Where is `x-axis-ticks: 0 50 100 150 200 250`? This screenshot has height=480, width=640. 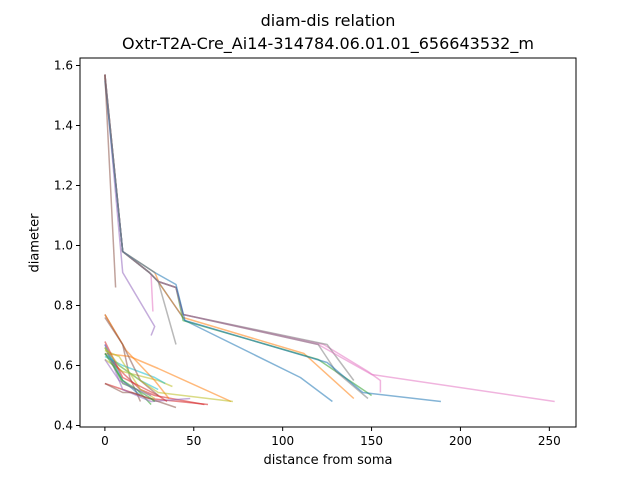
x-axis-ticks: 0 50 100 150 200 250 is located at coordinates (331, 437).